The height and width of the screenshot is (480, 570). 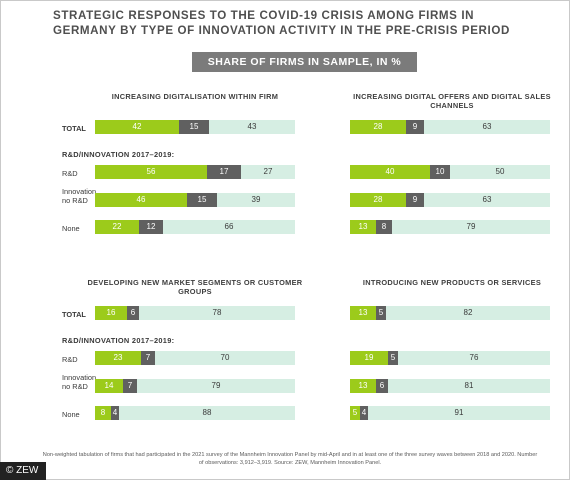 I want to click on bar-segment-innovation-no-rd-gray: 7, so click(x=130, y=386).